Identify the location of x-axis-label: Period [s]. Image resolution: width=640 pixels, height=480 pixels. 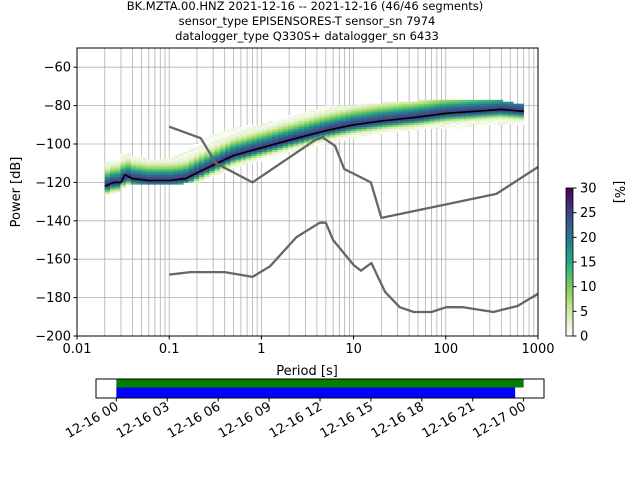
(307, 371).